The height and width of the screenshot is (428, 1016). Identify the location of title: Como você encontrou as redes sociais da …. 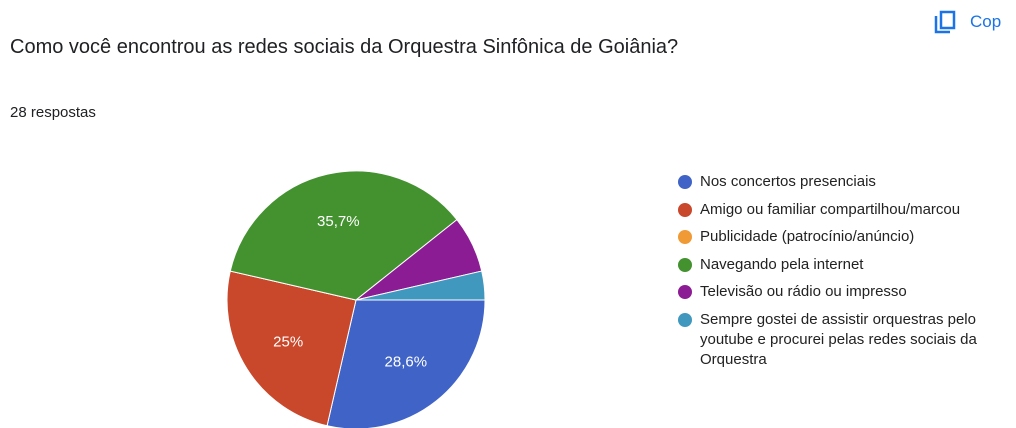
(344, 47).